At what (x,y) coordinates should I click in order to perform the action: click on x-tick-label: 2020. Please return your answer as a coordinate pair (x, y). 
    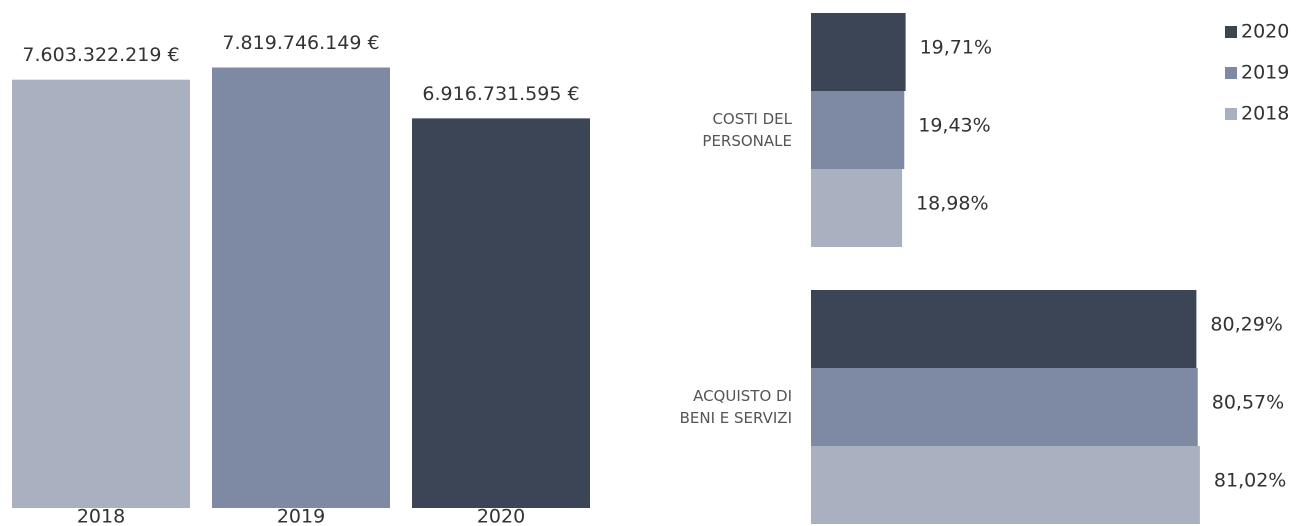
    Looking at the image, I should click on (501, 516).